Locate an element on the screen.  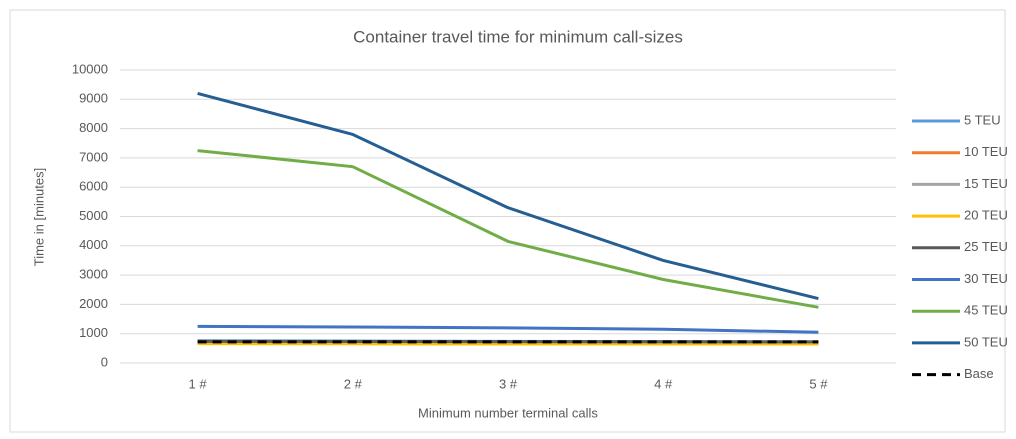
x-axis-label: Minimum number terminal calls is located at coordinates (508, 412).